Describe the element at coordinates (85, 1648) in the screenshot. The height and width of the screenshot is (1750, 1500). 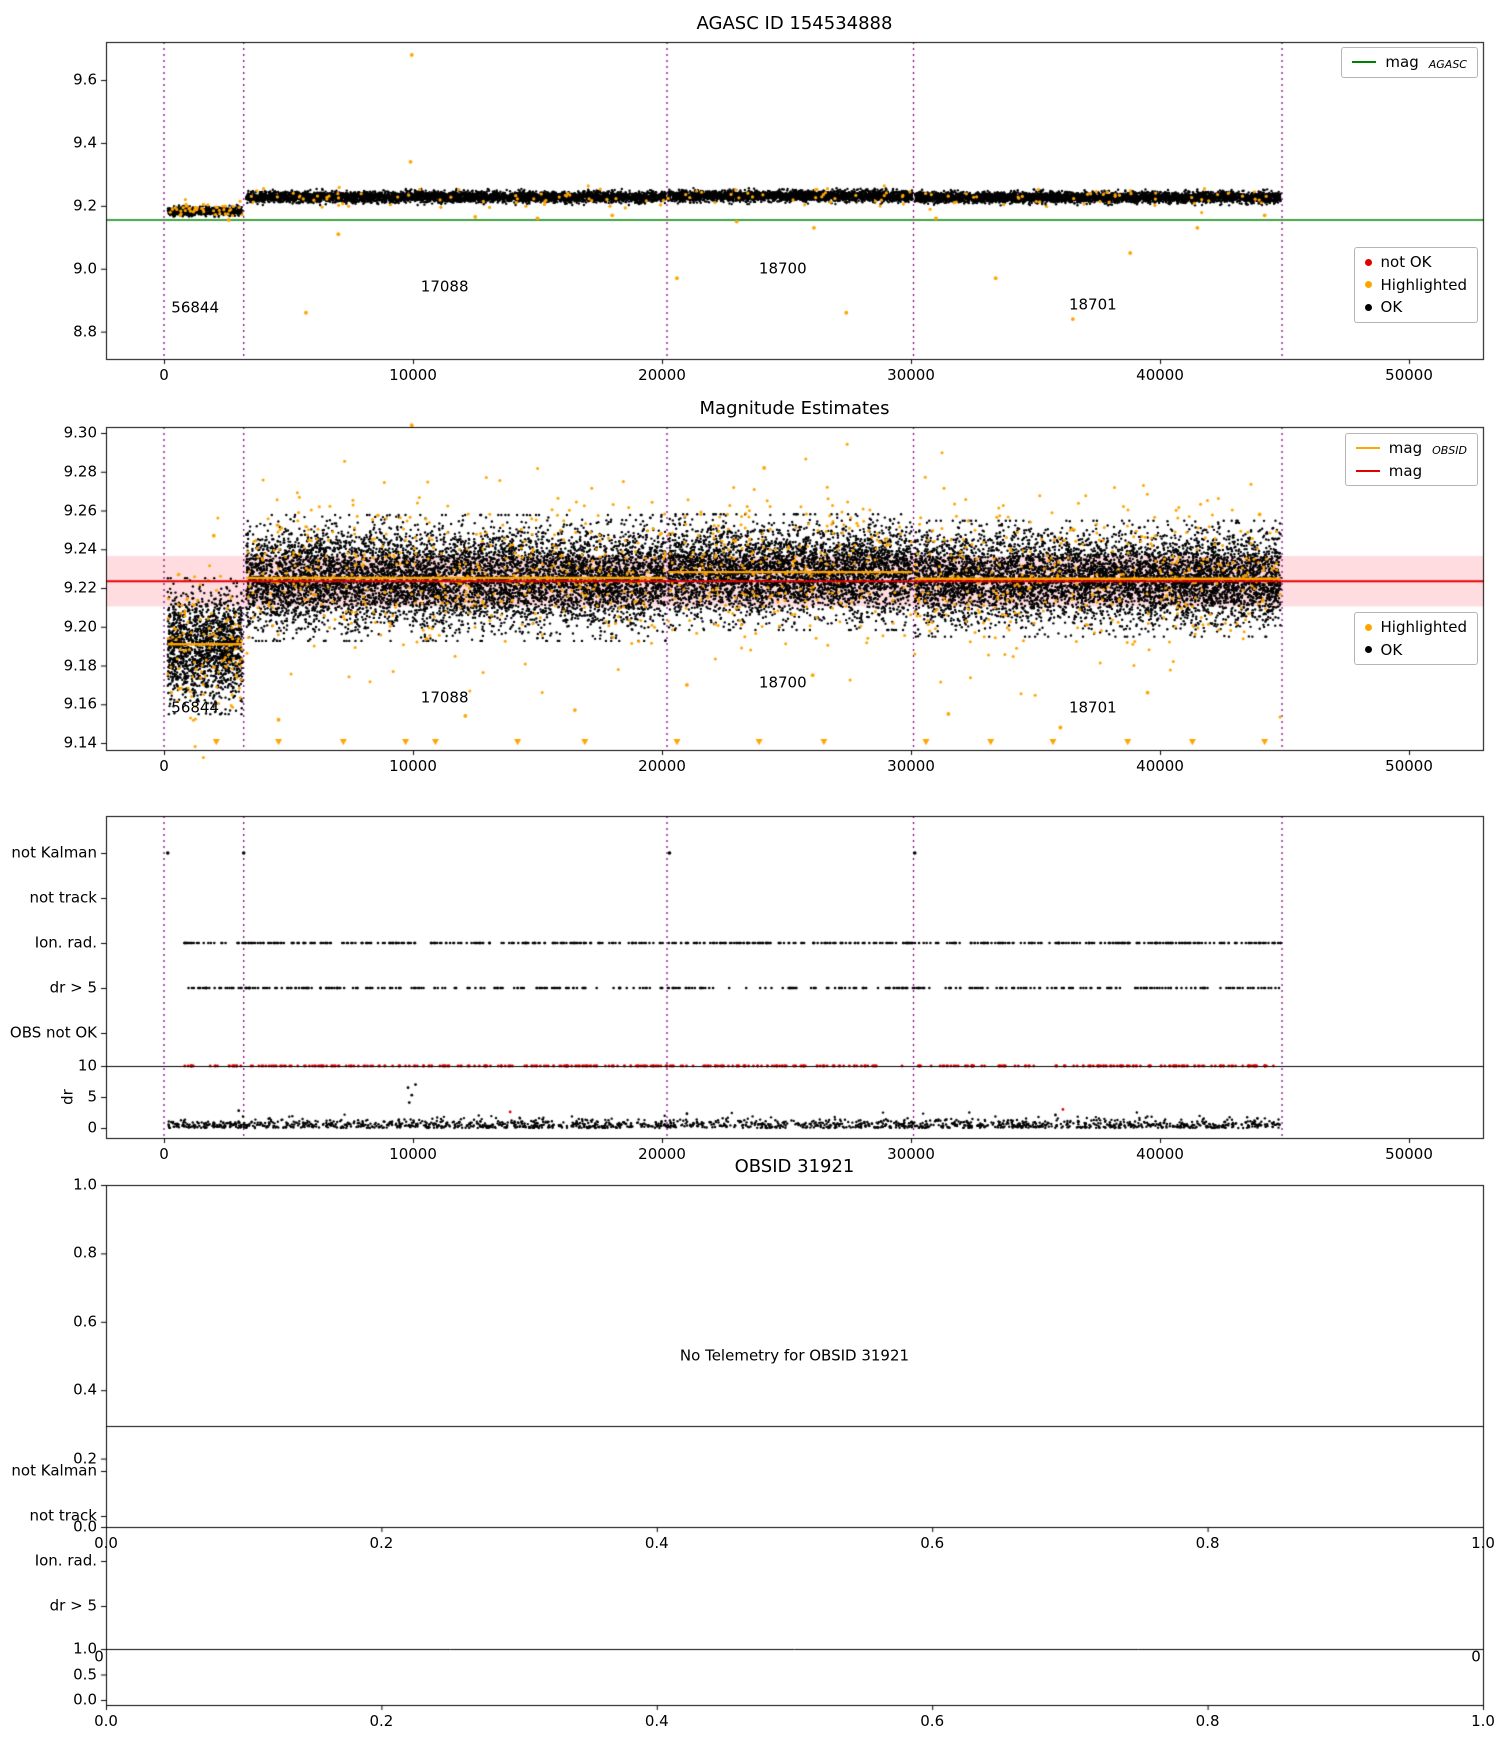
I see `dr-tick-label: 1.0` at that location.